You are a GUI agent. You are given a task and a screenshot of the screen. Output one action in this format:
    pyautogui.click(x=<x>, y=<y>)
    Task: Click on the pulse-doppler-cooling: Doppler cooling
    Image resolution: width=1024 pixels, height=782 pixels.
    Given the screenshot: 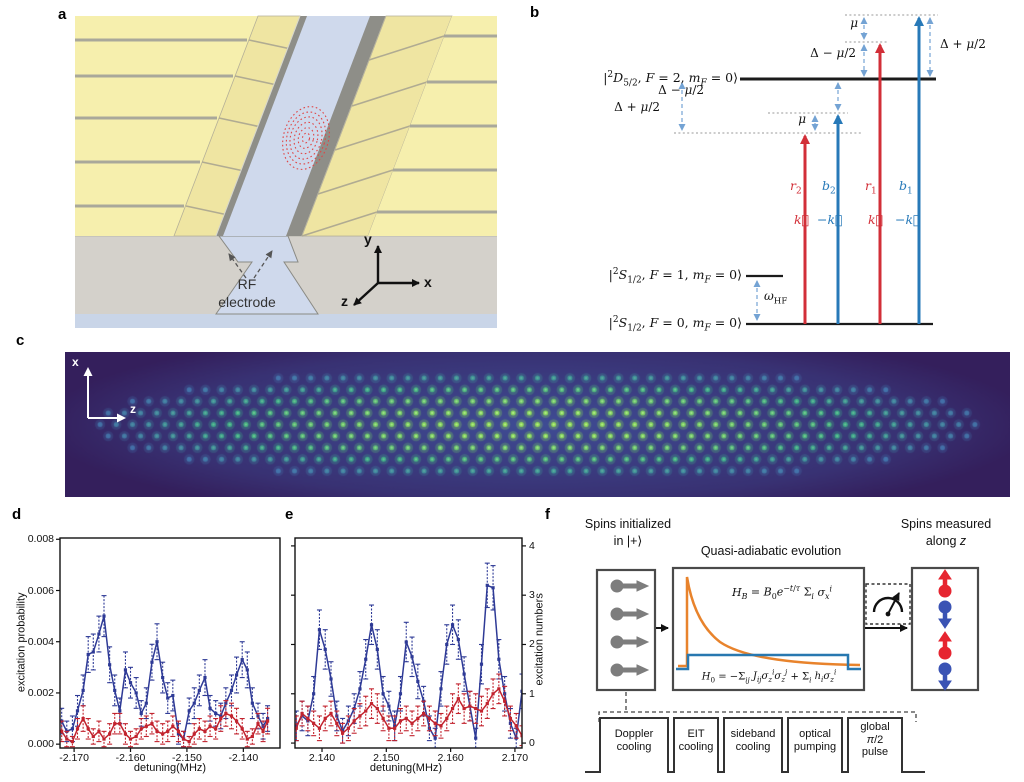 What is the action you would take?
    pyautogui.click(x=634, y=740)
    